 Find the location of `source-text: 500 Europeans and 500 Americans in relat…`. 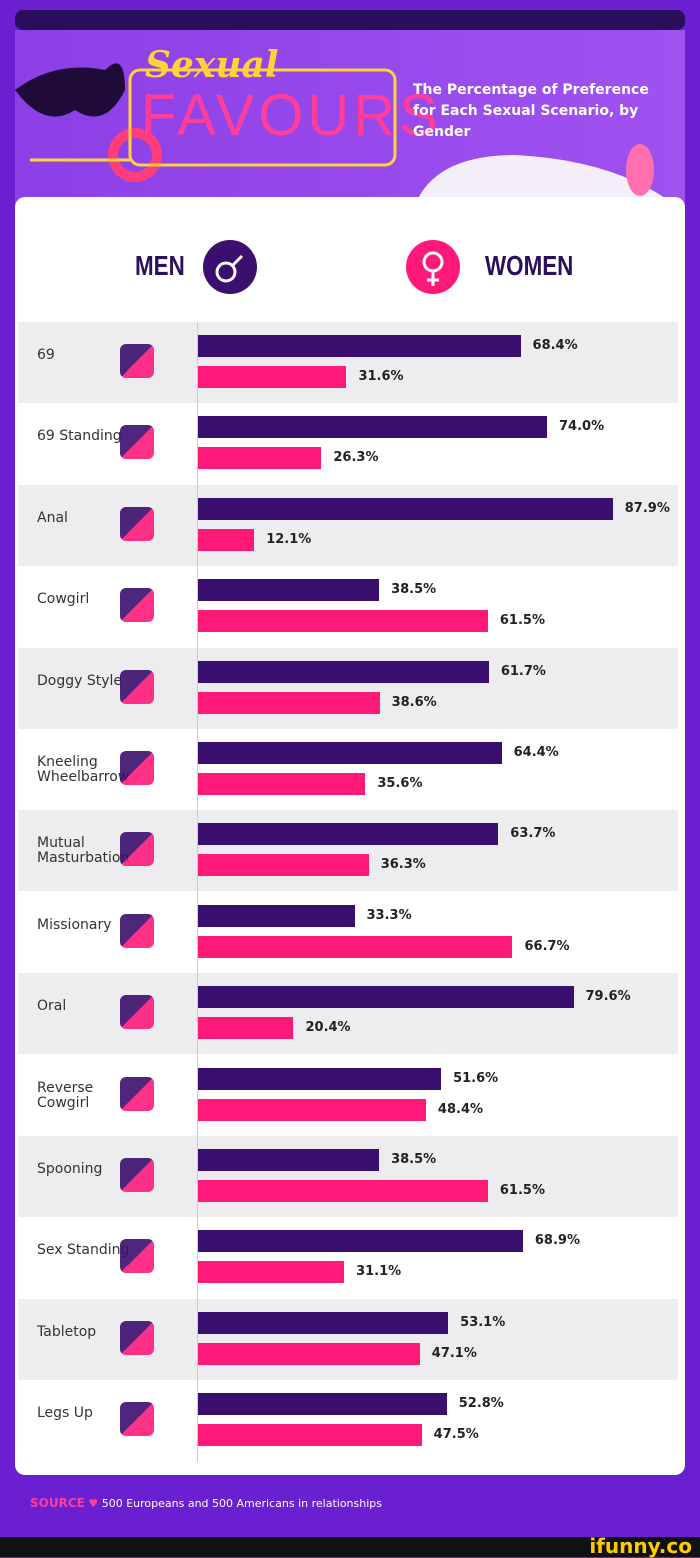

source-text: 500 Europeans and 500 Americans in relat… is located at coordinates (242, 1503).